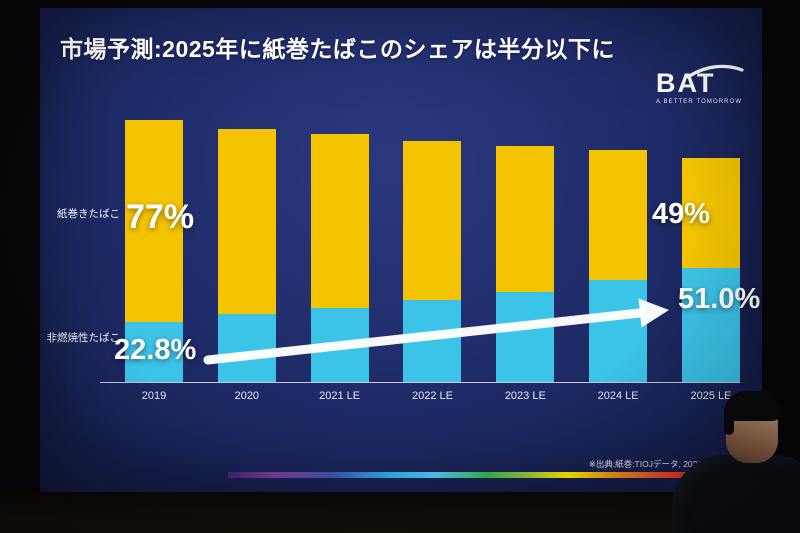 The height and width of the screenshot is (533, 800). Describe the element at coordinates (525, 396) in the screenshot. I see `x-axis-label: 2023 LE` at that location.